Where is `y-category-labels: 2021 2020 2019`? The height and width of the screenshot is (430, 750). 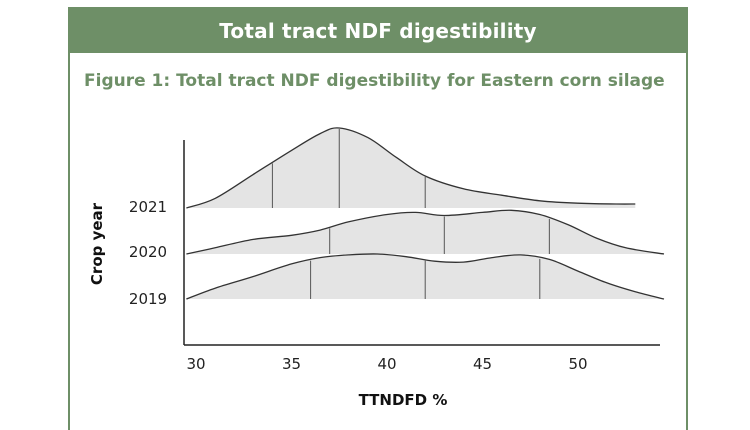
y-category-labels: 2021 2020 2019 is located at coordinates (148, 253).